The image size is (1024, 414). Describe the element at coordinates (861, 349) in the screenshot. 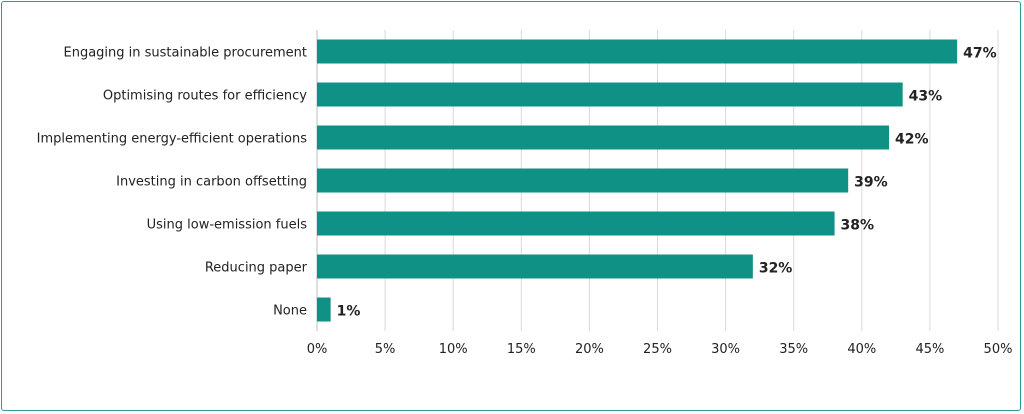

I see `x-tick-label: 40%` at that location.